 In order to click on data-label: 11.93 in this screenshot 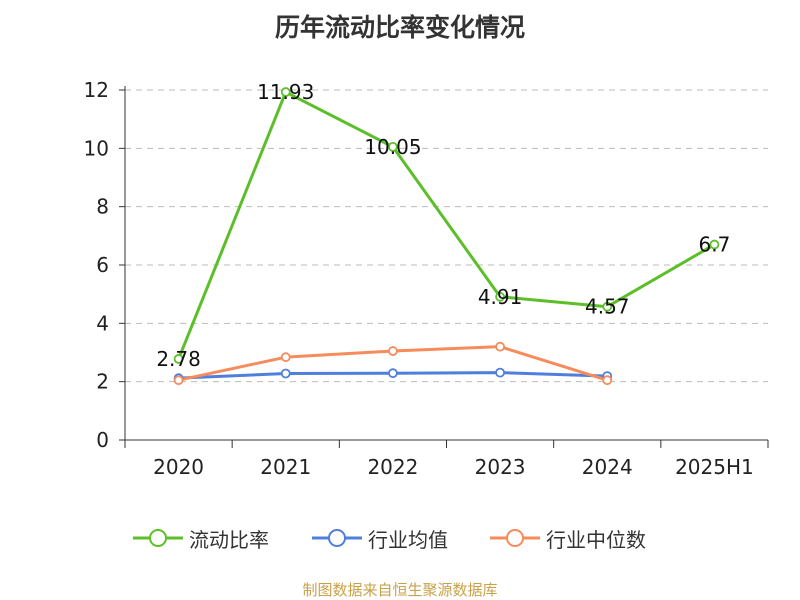, I will do `click(285, 92)`.